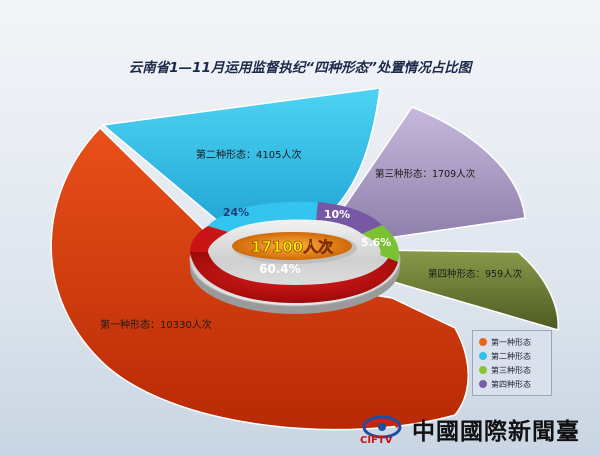  I want to click on ciftv-name: 中國國際新聞臺, so click(496, 431).